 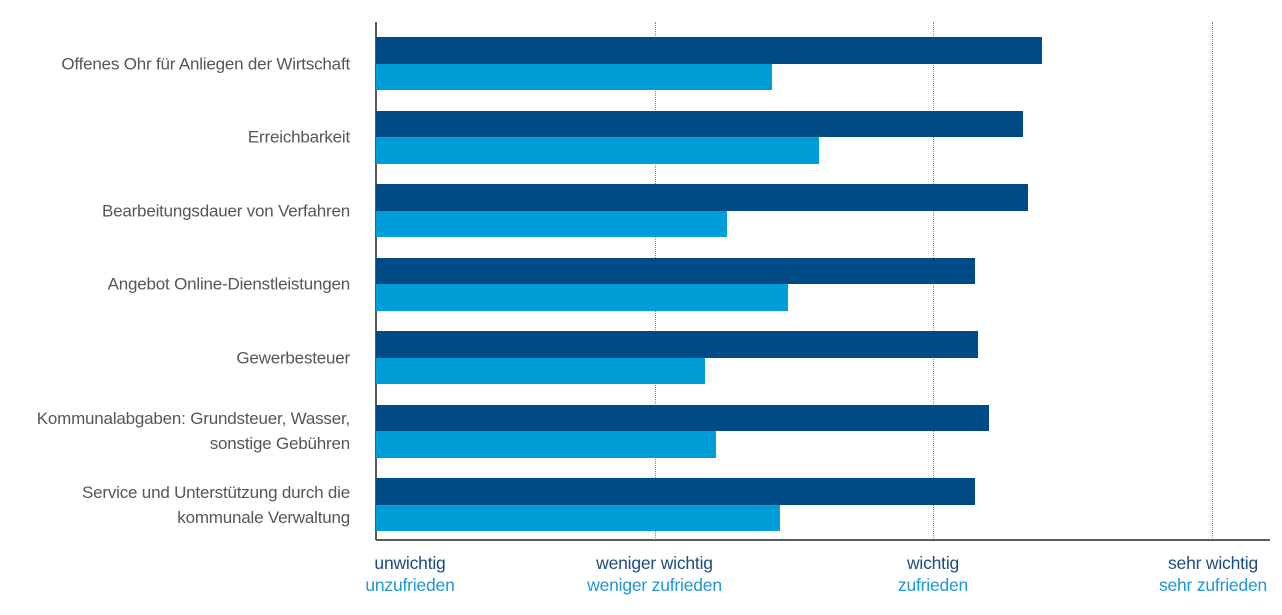 I want to click on vertical-gridline, so click(x=1212, y=281).